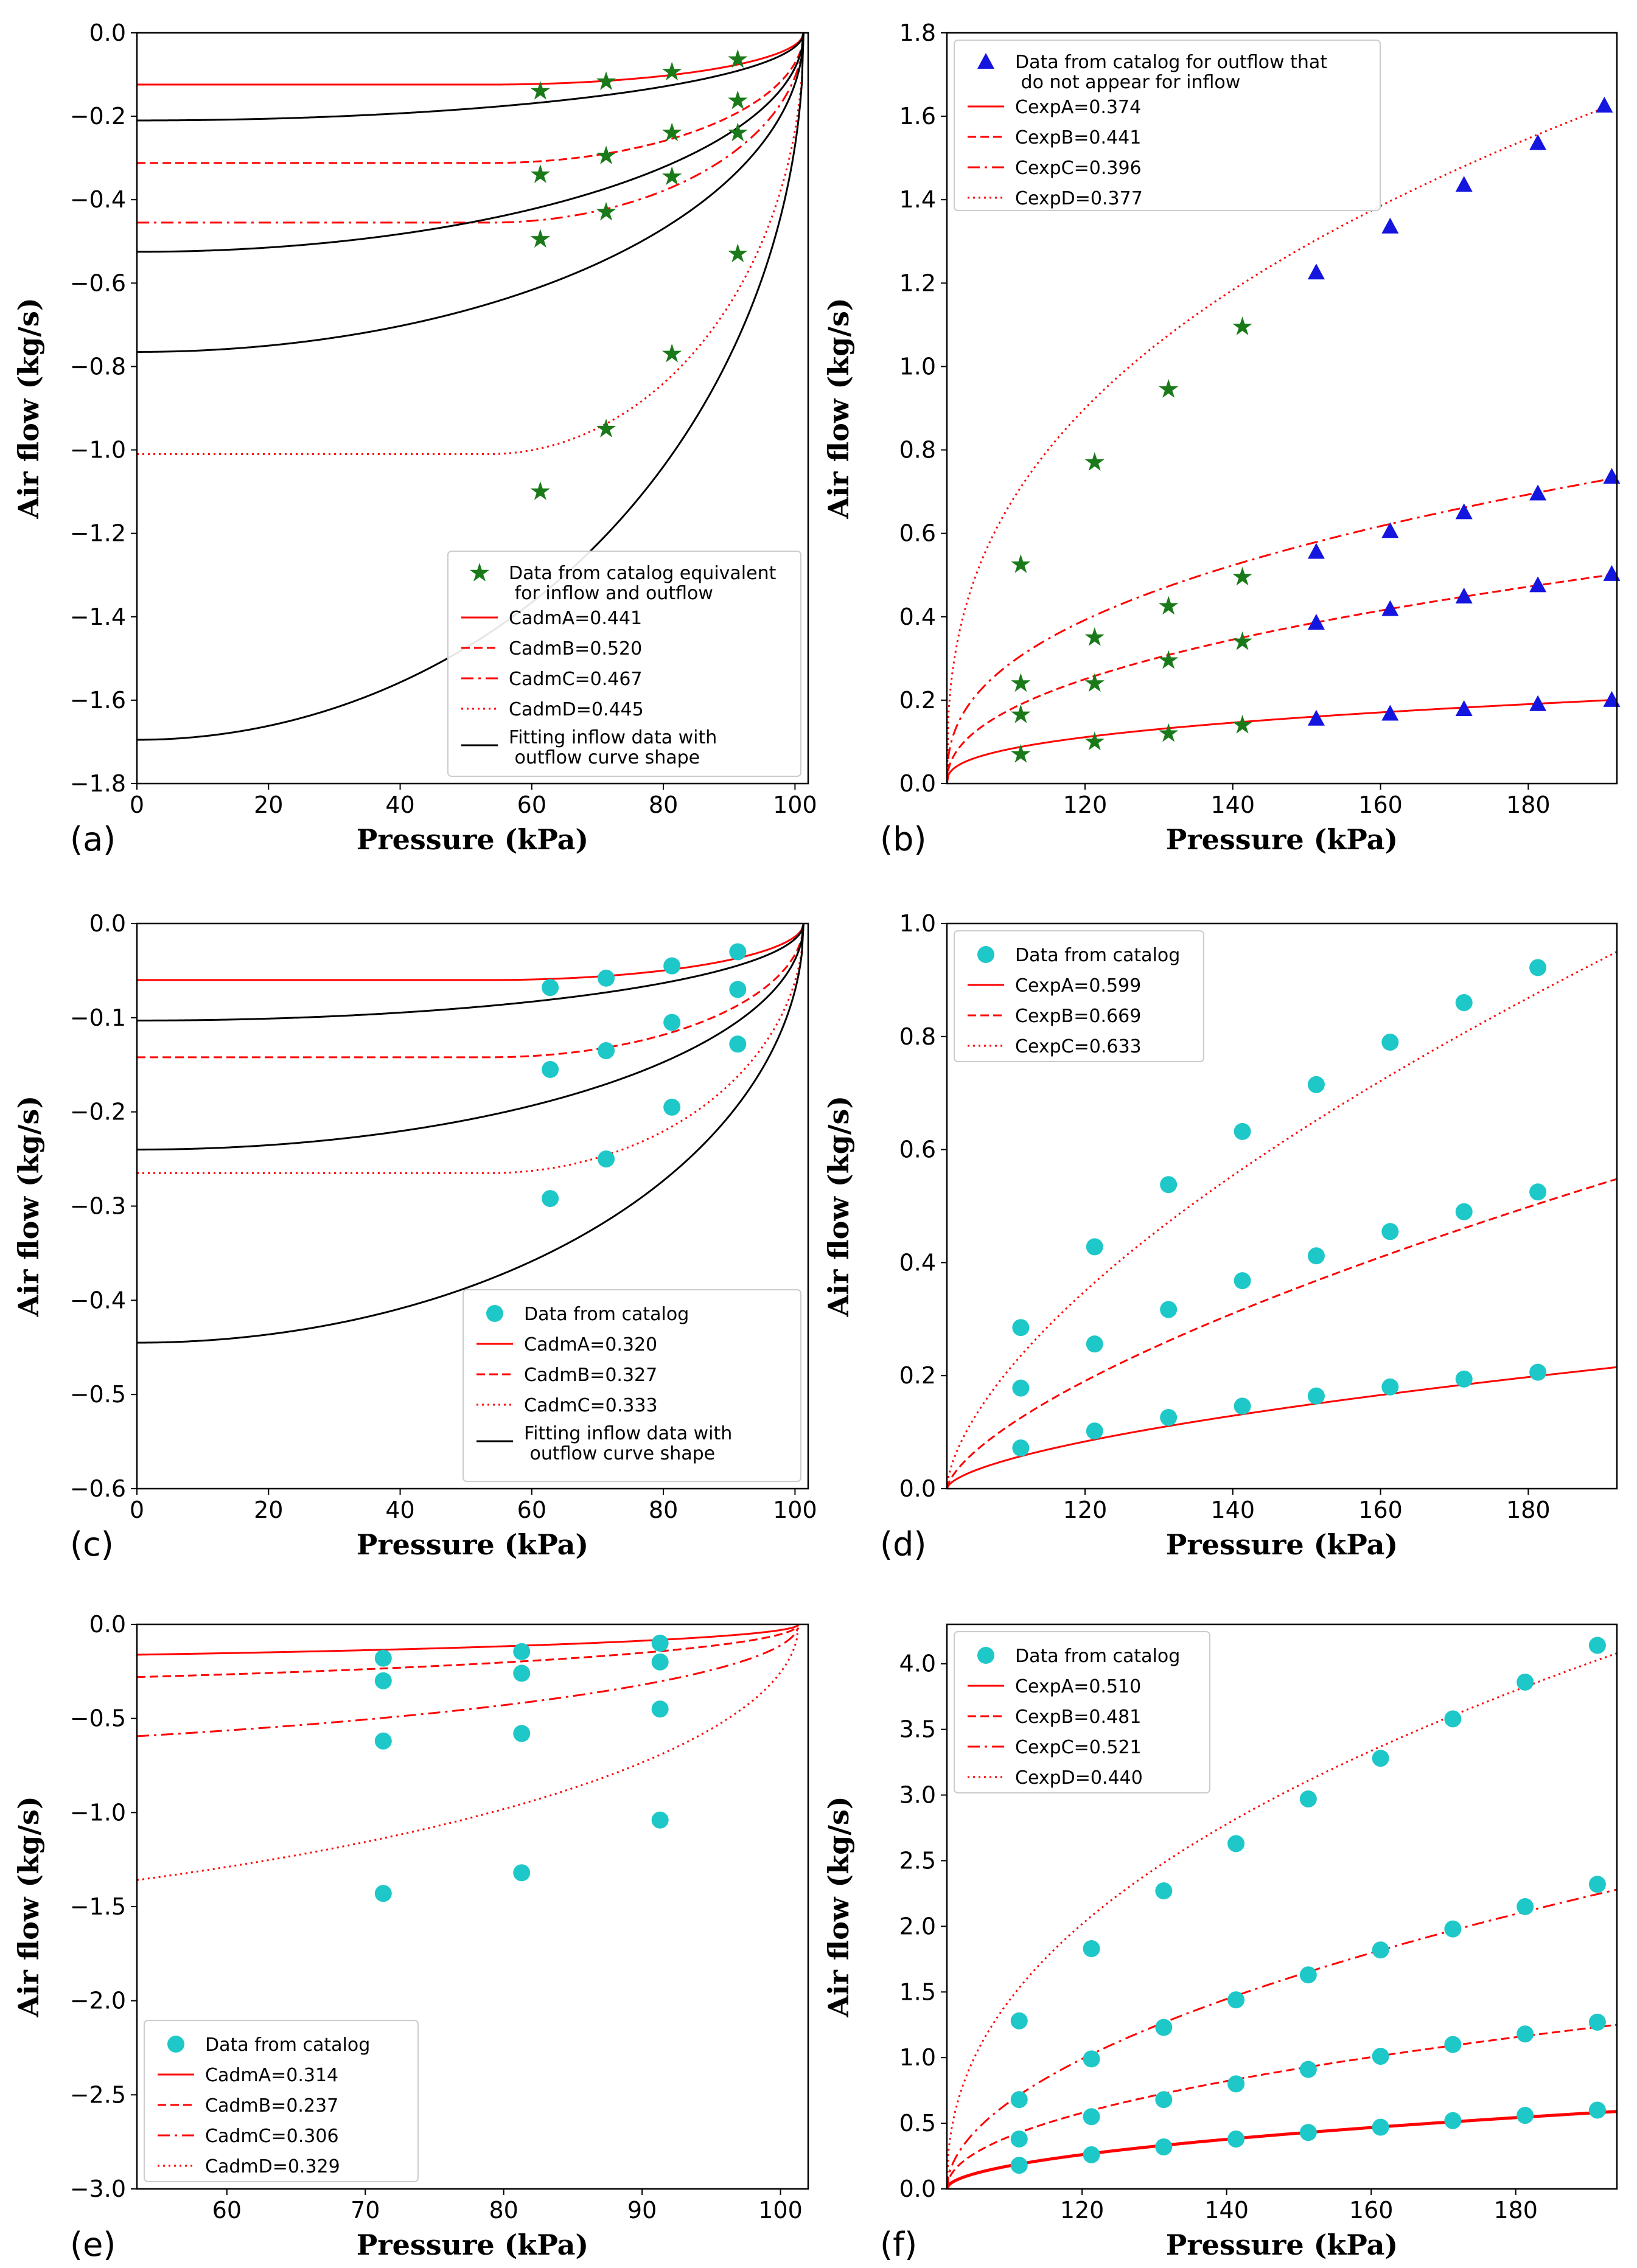 This screenshot has height=2268, width=1637. What do you see at coordinates (663, 1510) in the screenshot?
I see `x-tick-label: 80` at bounding box center [663, 1510].